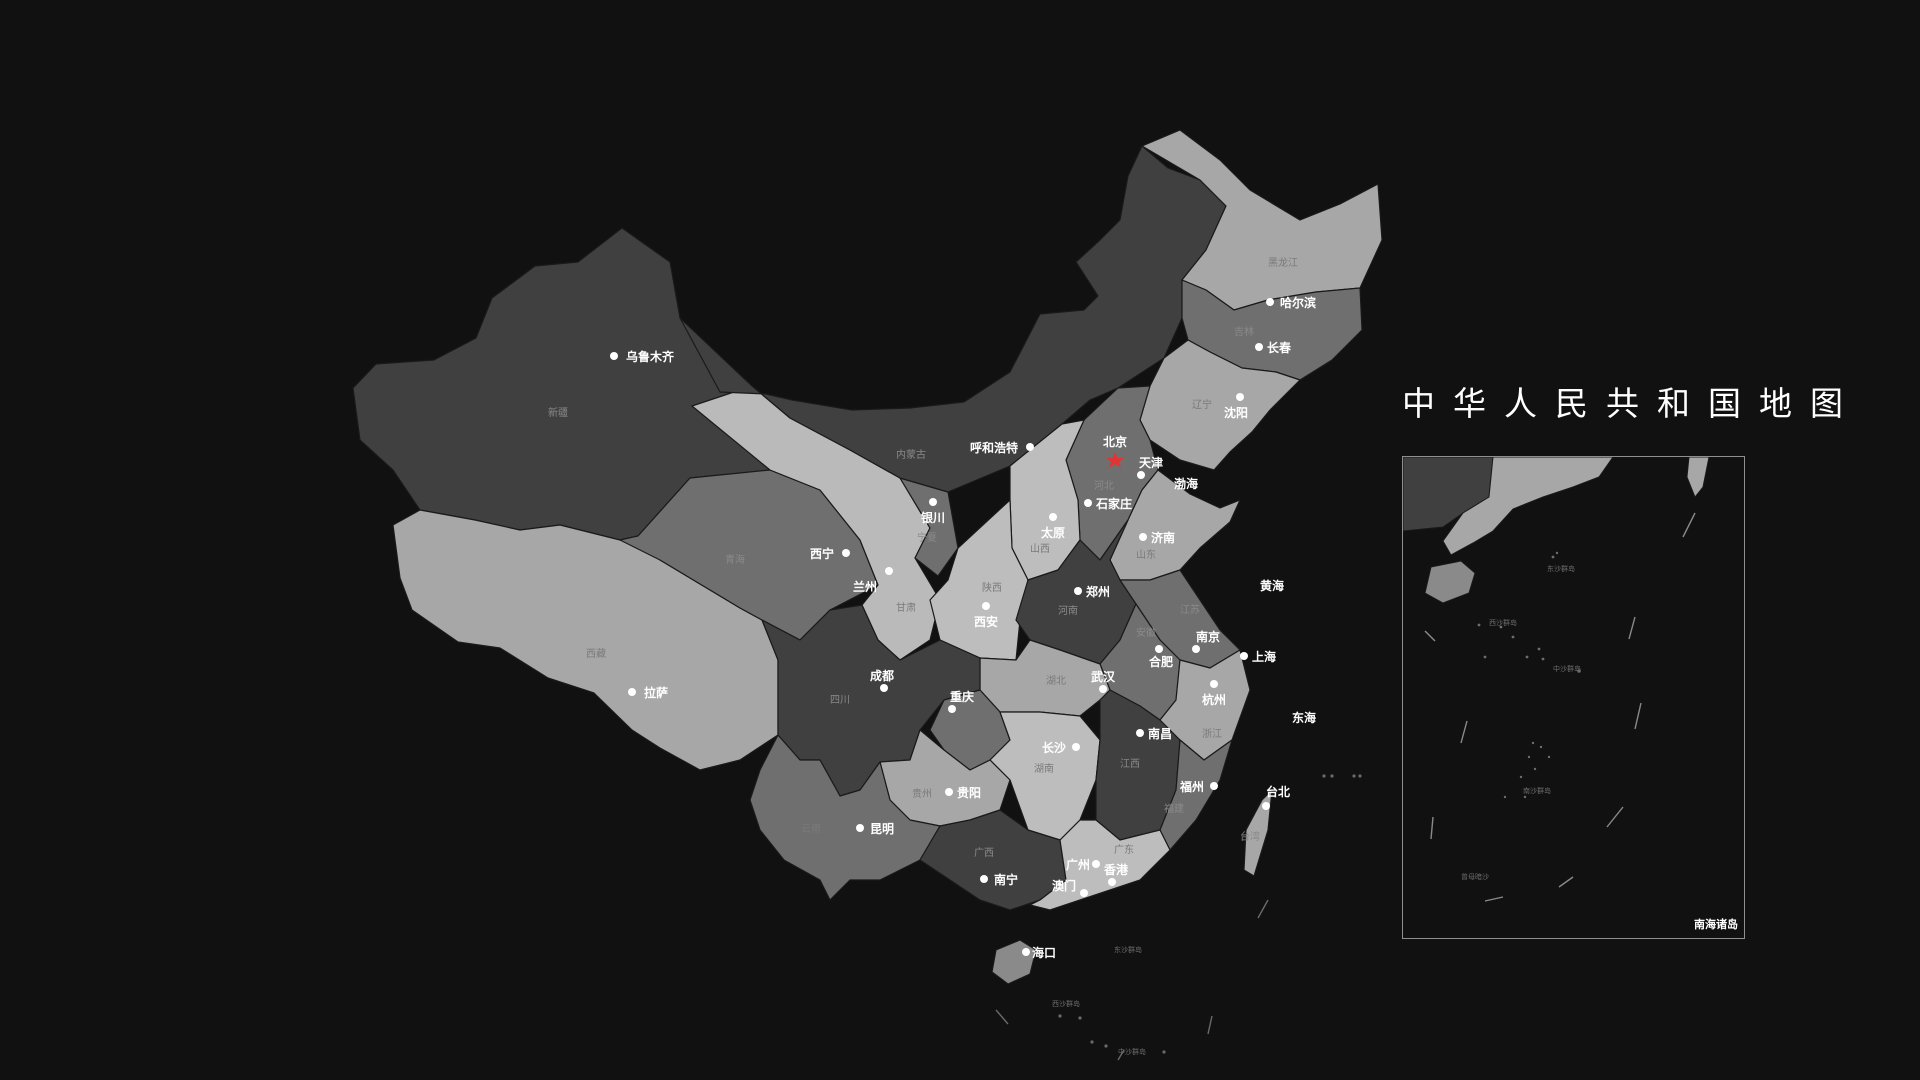 Image resolution: width=1920 pixels, height=1080 pixels. Describe the element at coordinates (1196, 795) in the screenshot. I see `province-fujian` at that location.